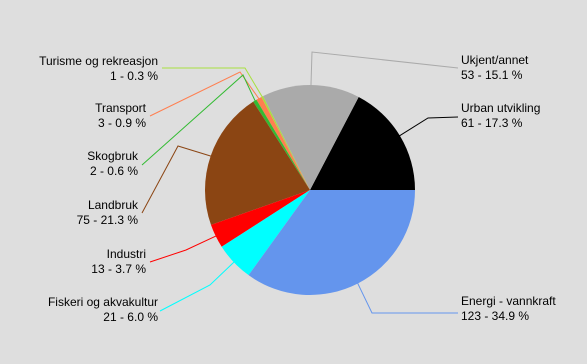 Image resolution: width=587 pixels, height=364 pixels. Describe the element at coordinates (113, 156) in the screenshot. I see `slice-label: Skogbruk` at that location.